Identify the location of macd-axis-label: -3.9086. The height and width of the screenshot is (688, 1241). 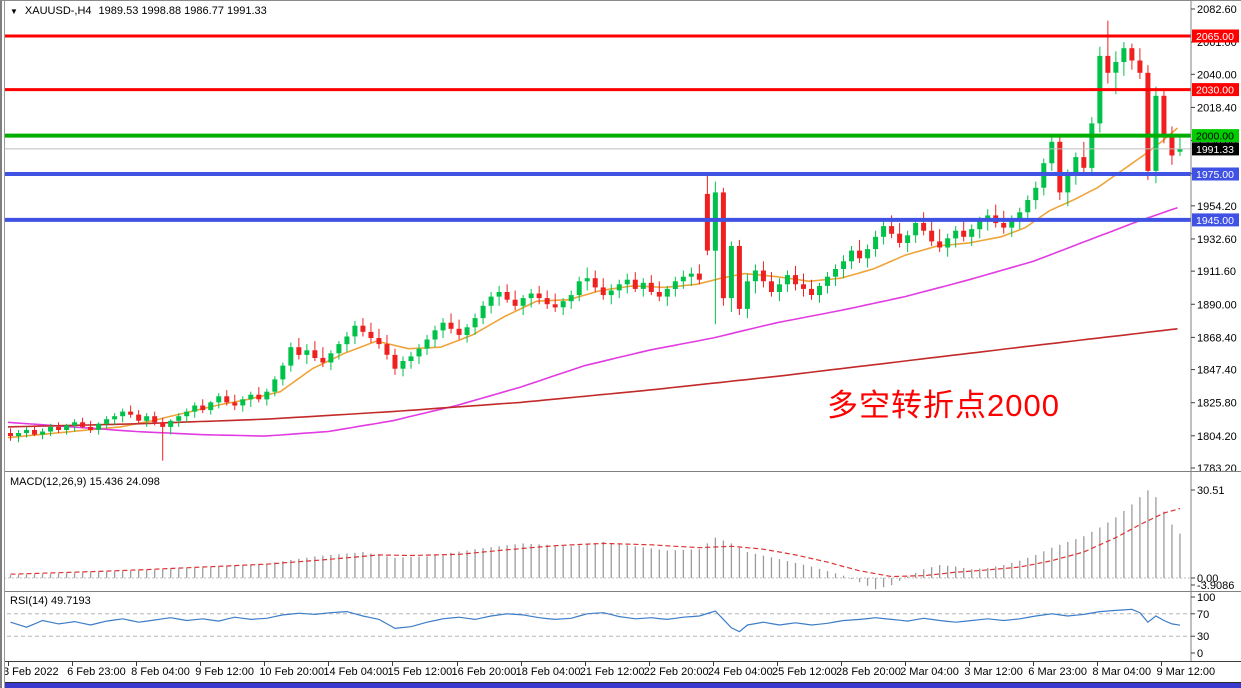
(1215, 585).